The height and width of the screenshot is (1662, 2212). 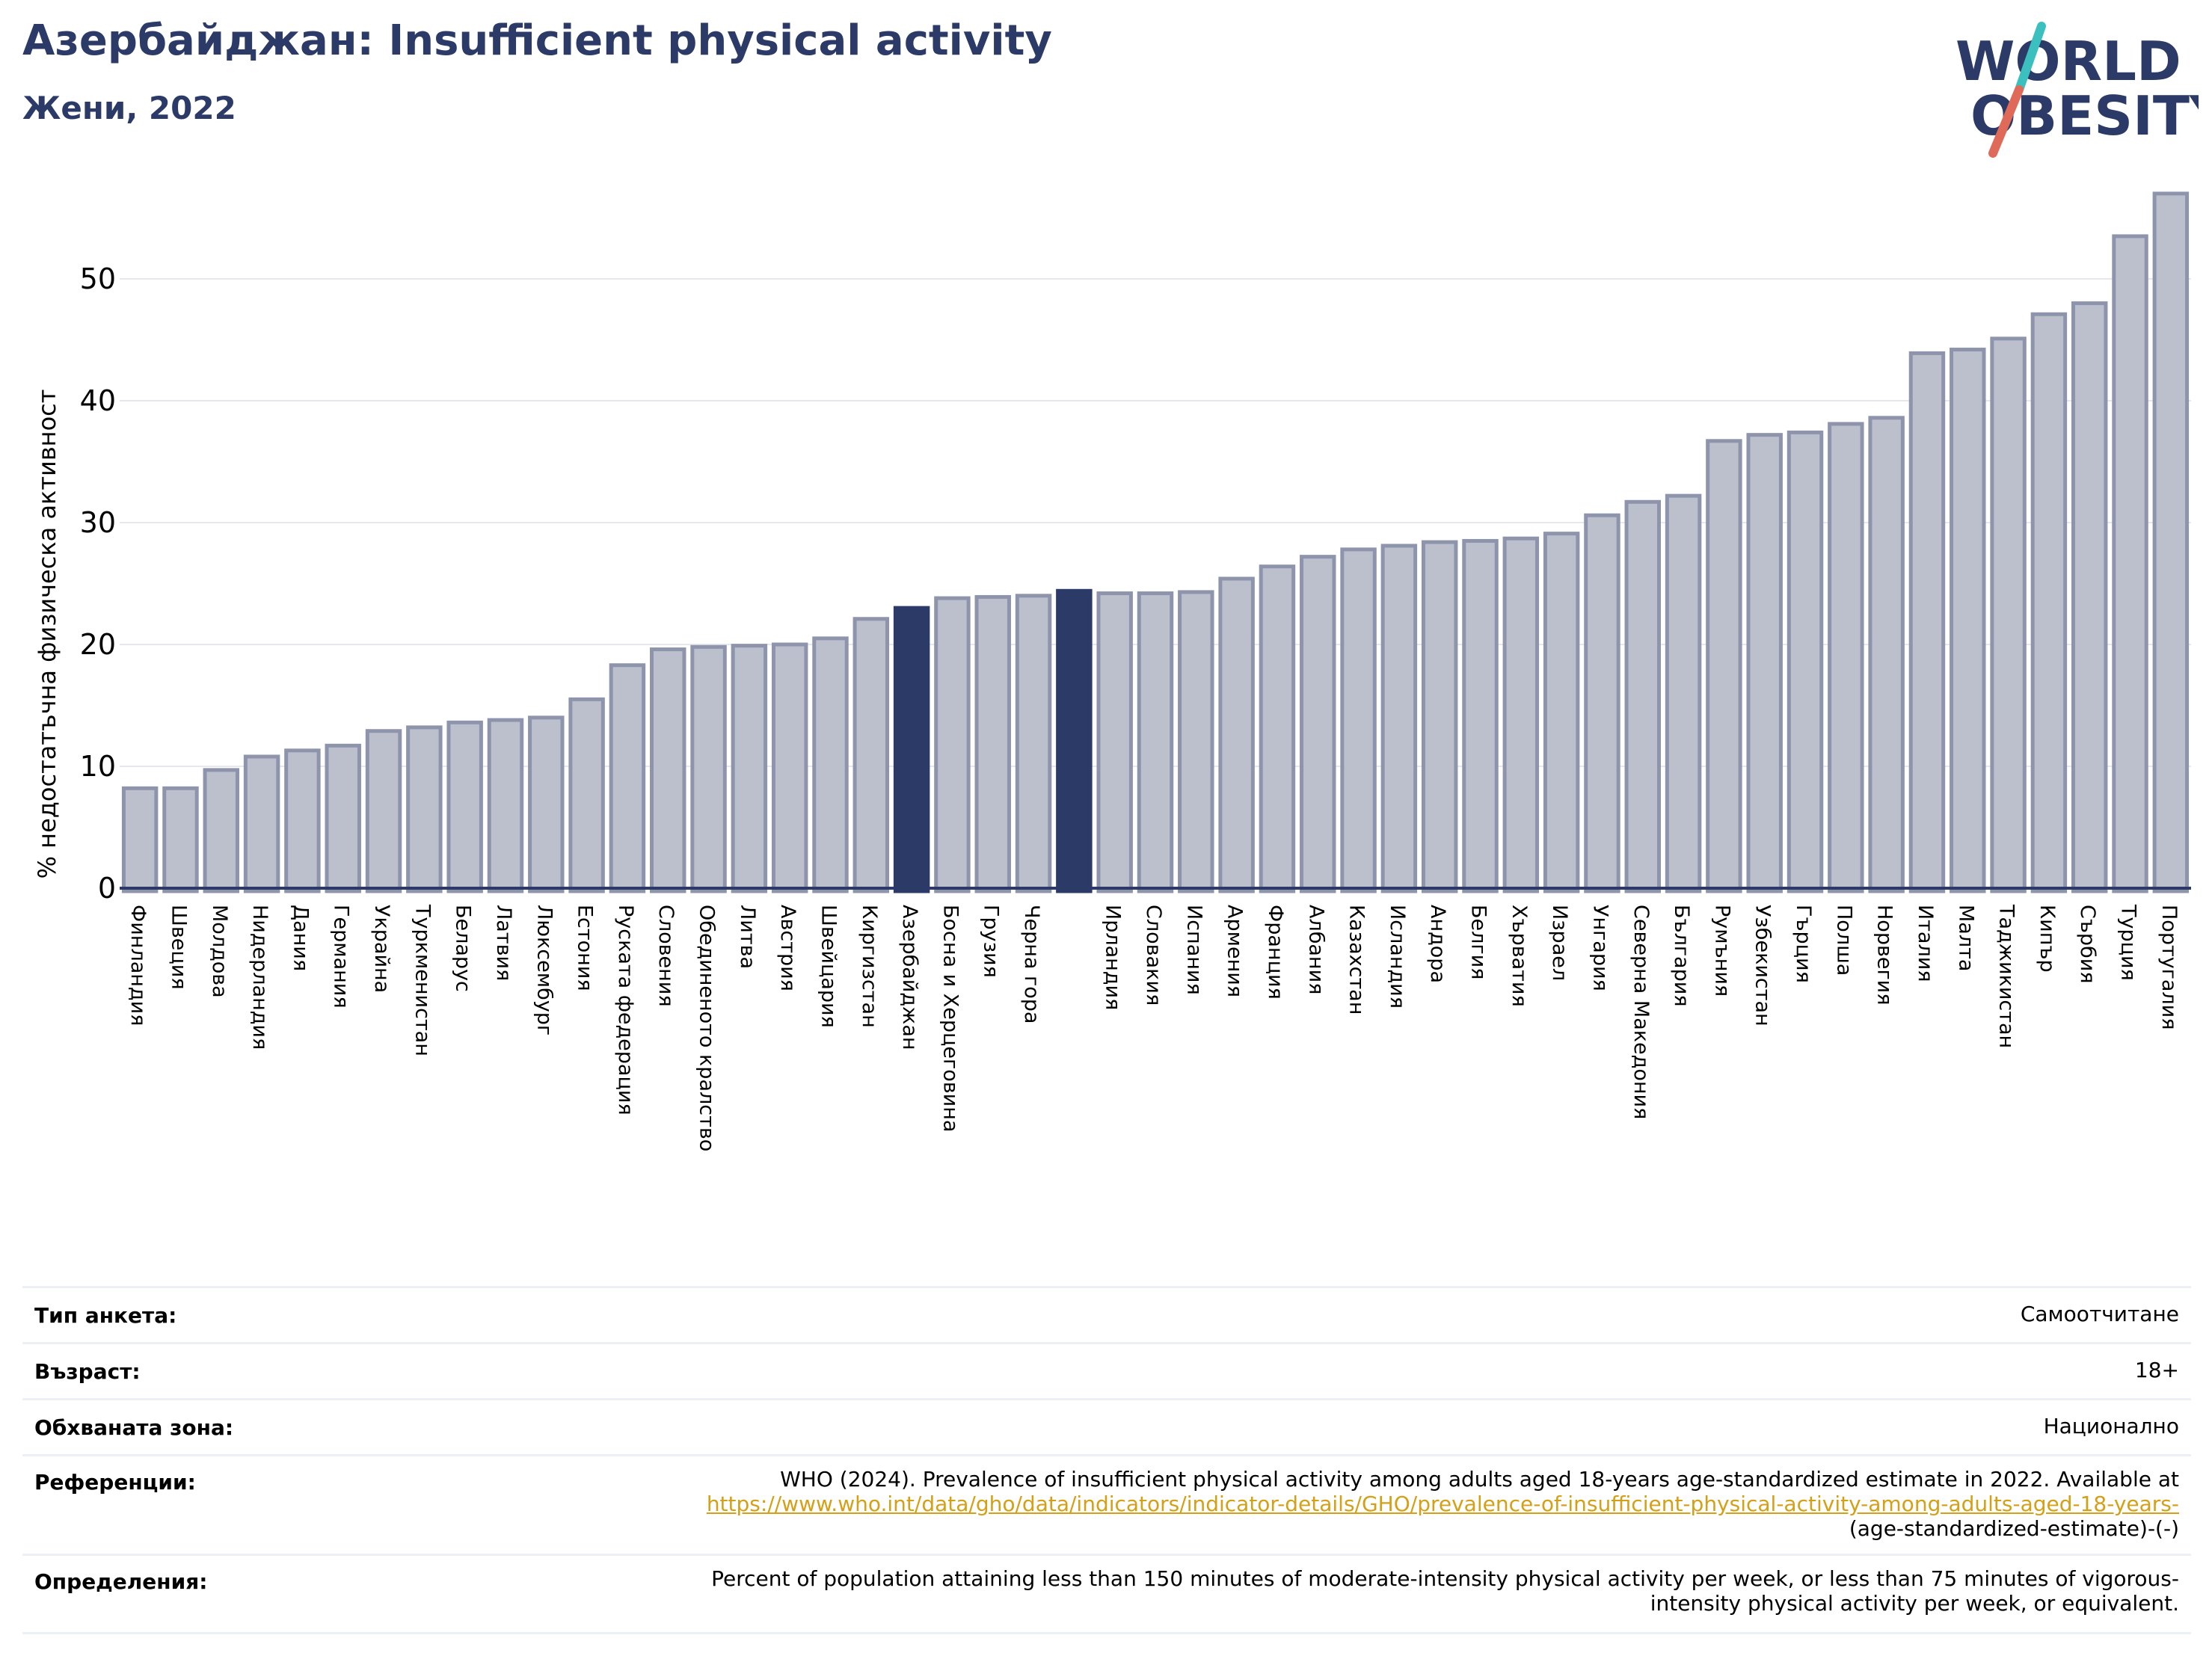 I want to click on x-tick-label: Испания, so click(x=1193, y=950).